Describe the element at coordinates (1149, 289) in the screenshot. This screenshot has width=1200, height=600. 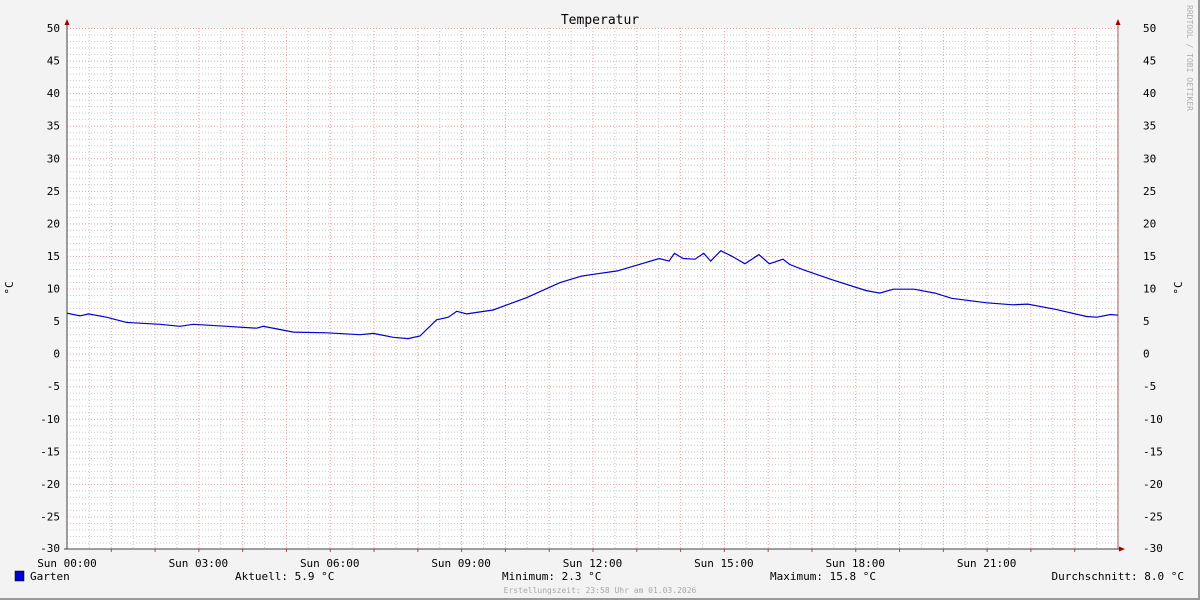
I see `y-tick-label-right: 10` at that location.